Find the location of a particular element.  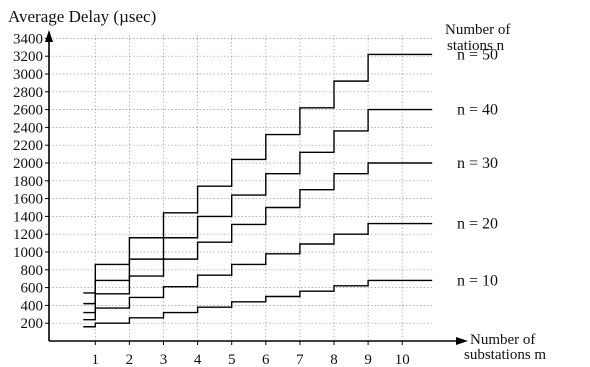

x-axis-label-line1: Number of is located at coordinates (502, 340).